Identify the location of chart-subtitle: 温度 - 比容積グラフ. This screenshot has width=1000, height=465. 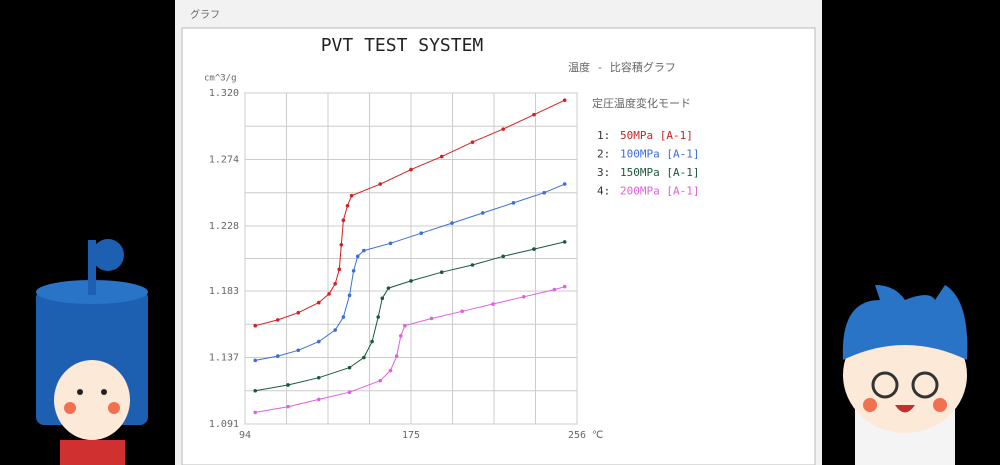
(622, 67).